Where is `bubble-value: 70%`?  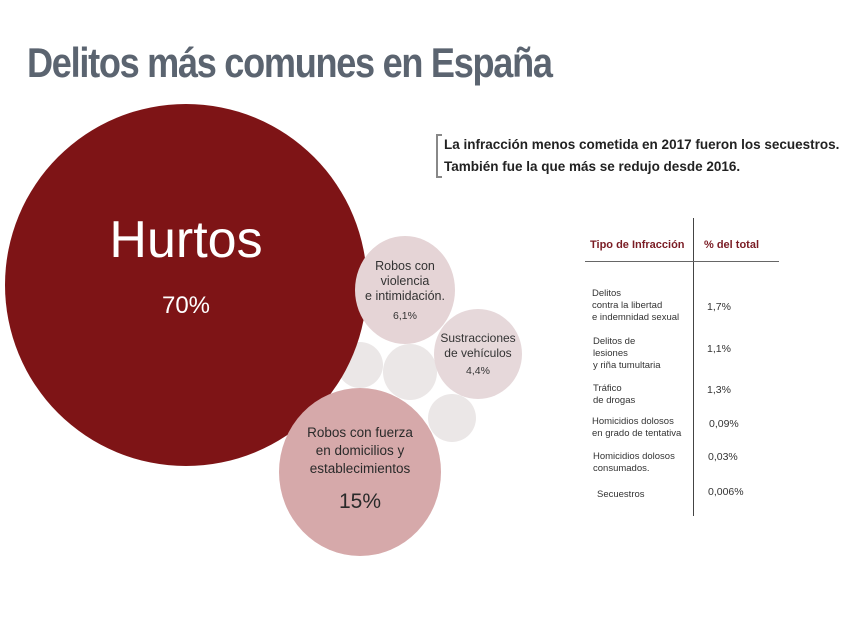 bubble-value: 70% is located at coordinates (186, 305).